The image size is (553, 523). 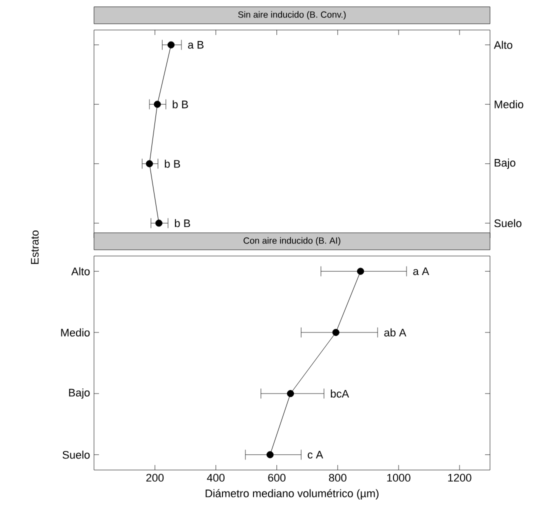 What do you see at coordinates (460, 478) in the screenshot?
I see `x-tick-label: 1200` at bounding box center [460, 478].